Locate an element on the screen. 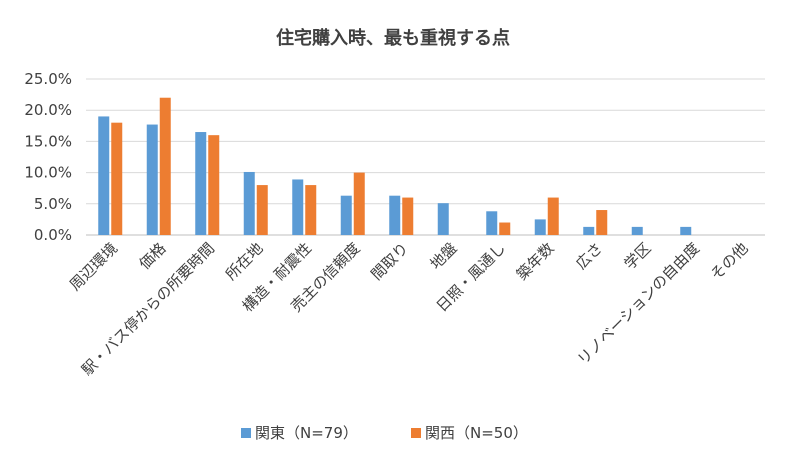 This screenshot has width=787, height=469. y-tick-label: 10.0% is located at coordinates (48, 173).